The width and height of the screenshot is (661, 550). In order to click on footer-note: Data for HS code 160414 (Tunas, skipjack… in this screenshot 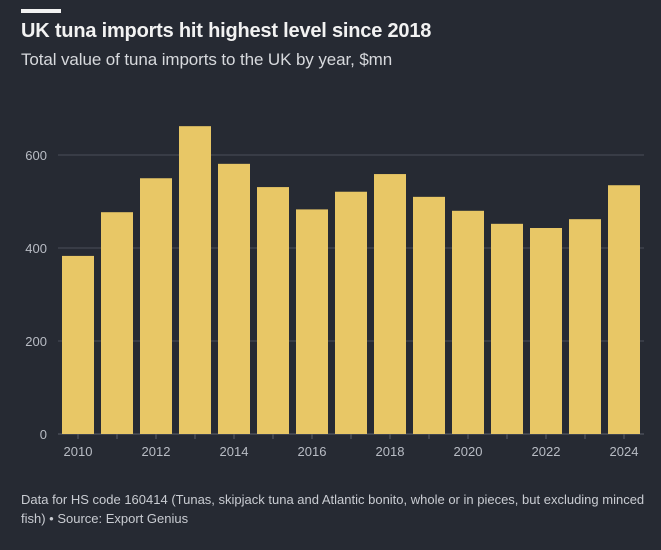, I will do `click(333, 509)`.